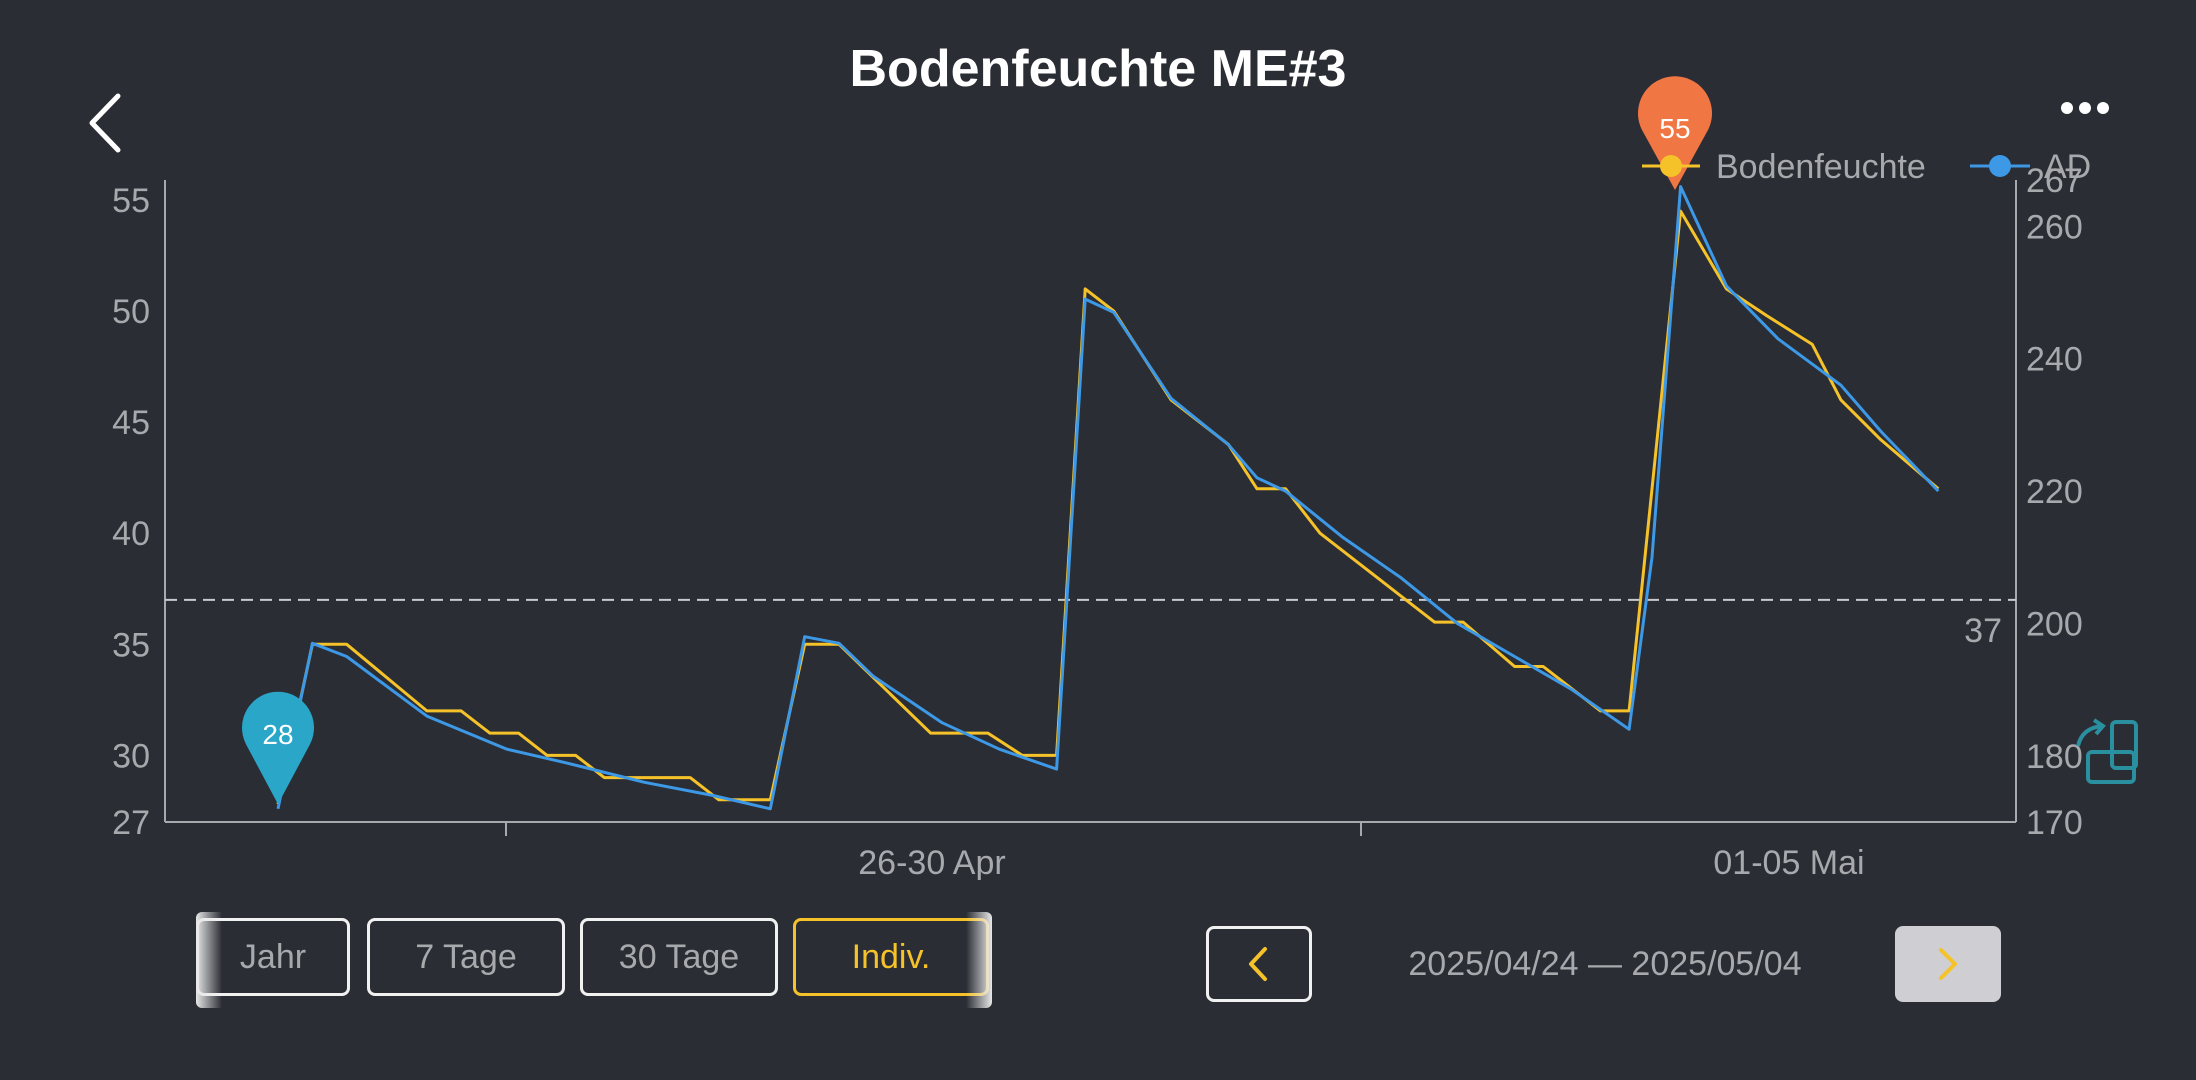 This screenshot has width=2196, height=1080. I want to click on y-left-tick-label: 40, so click(131, 534).